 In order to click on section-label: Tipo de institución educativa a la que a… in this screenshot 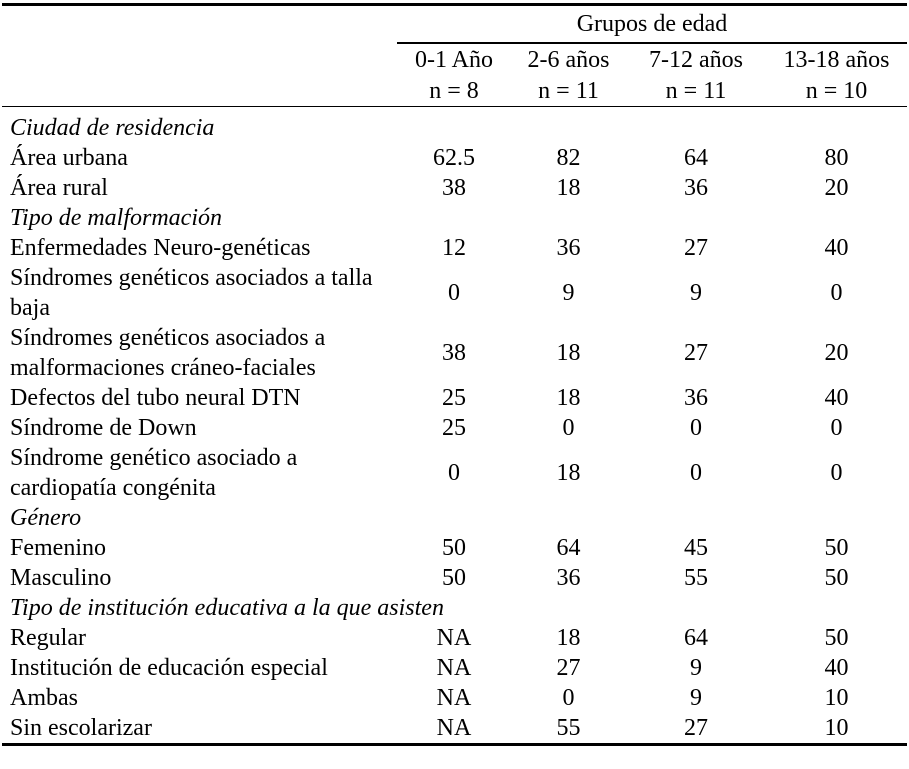, I will do `click(227, 608)`.